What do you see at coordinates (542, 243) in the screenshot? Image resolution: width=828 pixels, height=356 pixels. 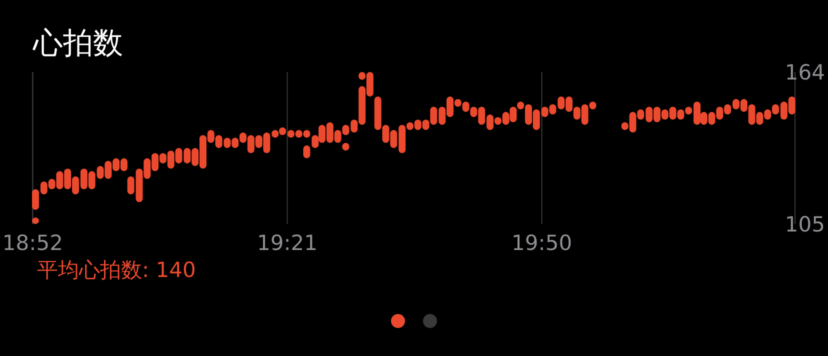 I see `x-tick-label: 19:50` at bounding box center [542, 243].